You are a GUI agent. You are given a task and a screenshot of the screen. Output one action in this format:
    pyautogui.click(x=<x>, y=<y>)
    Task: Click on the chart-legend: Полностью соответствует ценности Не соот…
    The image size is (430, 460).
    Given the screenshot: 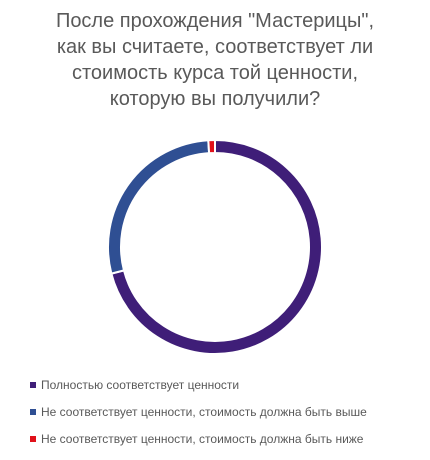 What is the action you would take?
    pyautogui.click(x=198, y=418)
    